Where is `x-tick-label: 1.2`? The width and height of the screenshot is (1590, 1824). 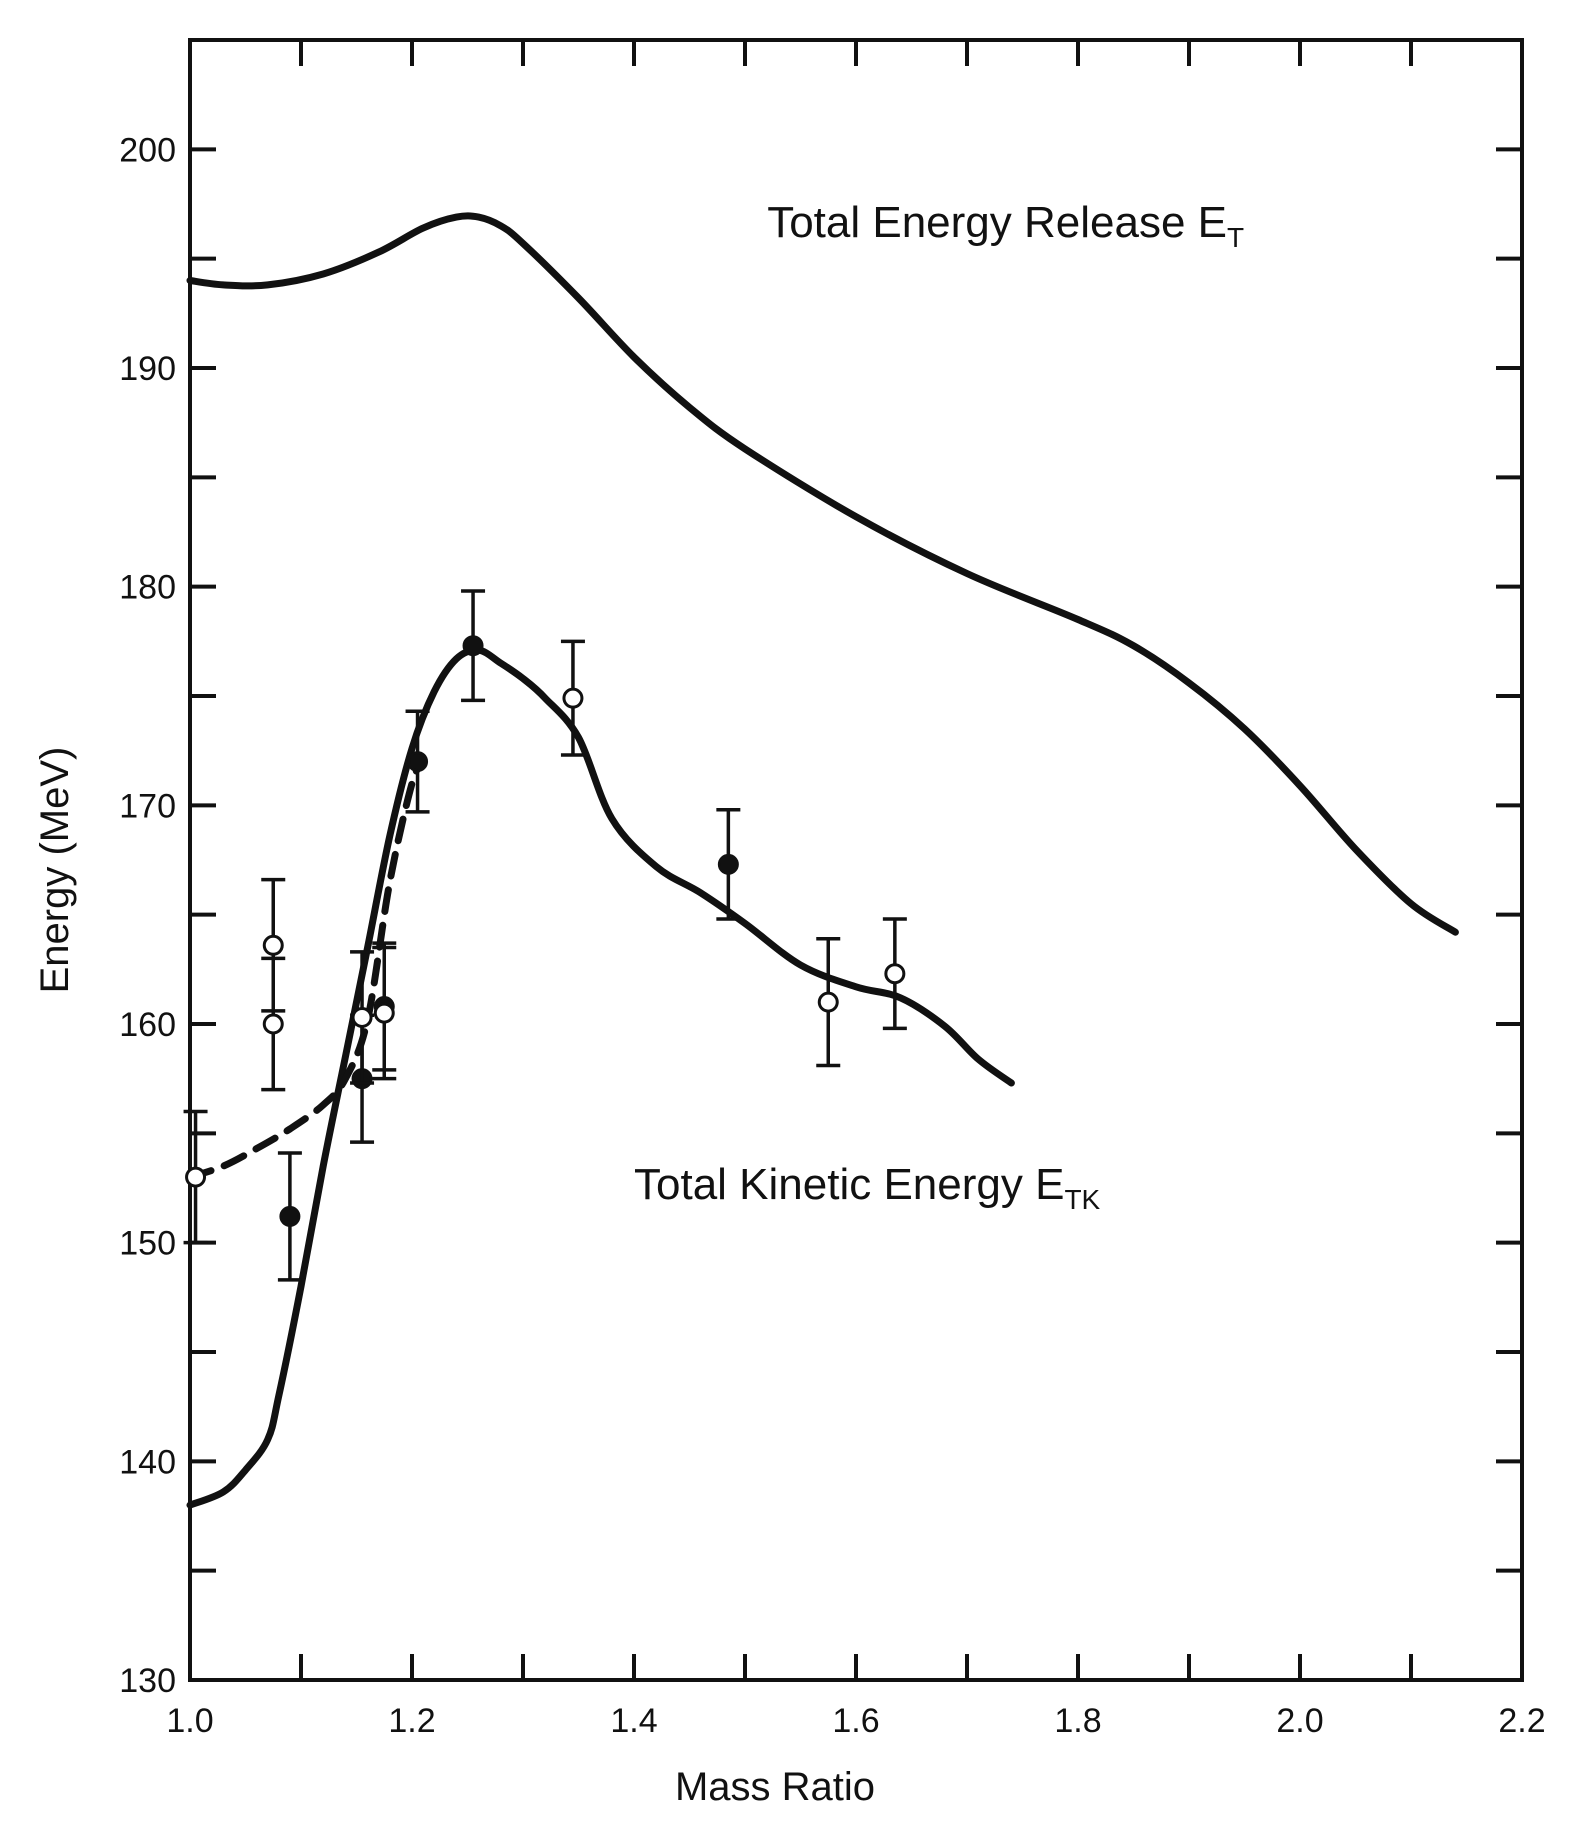
x-tick-label: 1.2 is located at coordinates (411, 1721).